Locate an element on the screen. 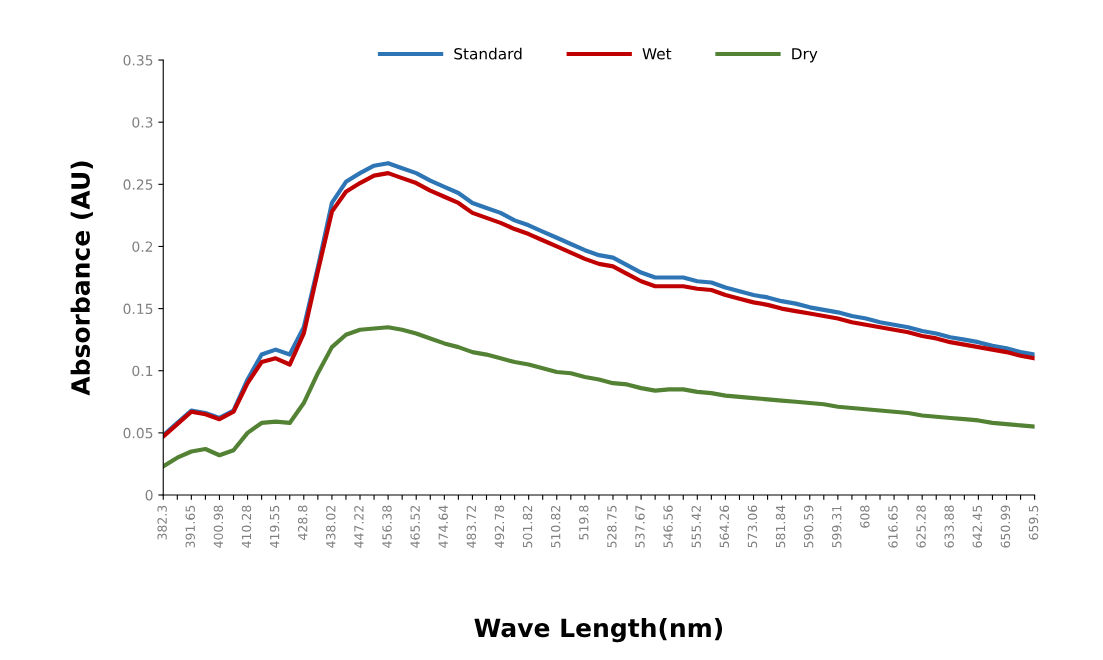  y-tick-label: 0.35 is located at coordinates (138, 60).